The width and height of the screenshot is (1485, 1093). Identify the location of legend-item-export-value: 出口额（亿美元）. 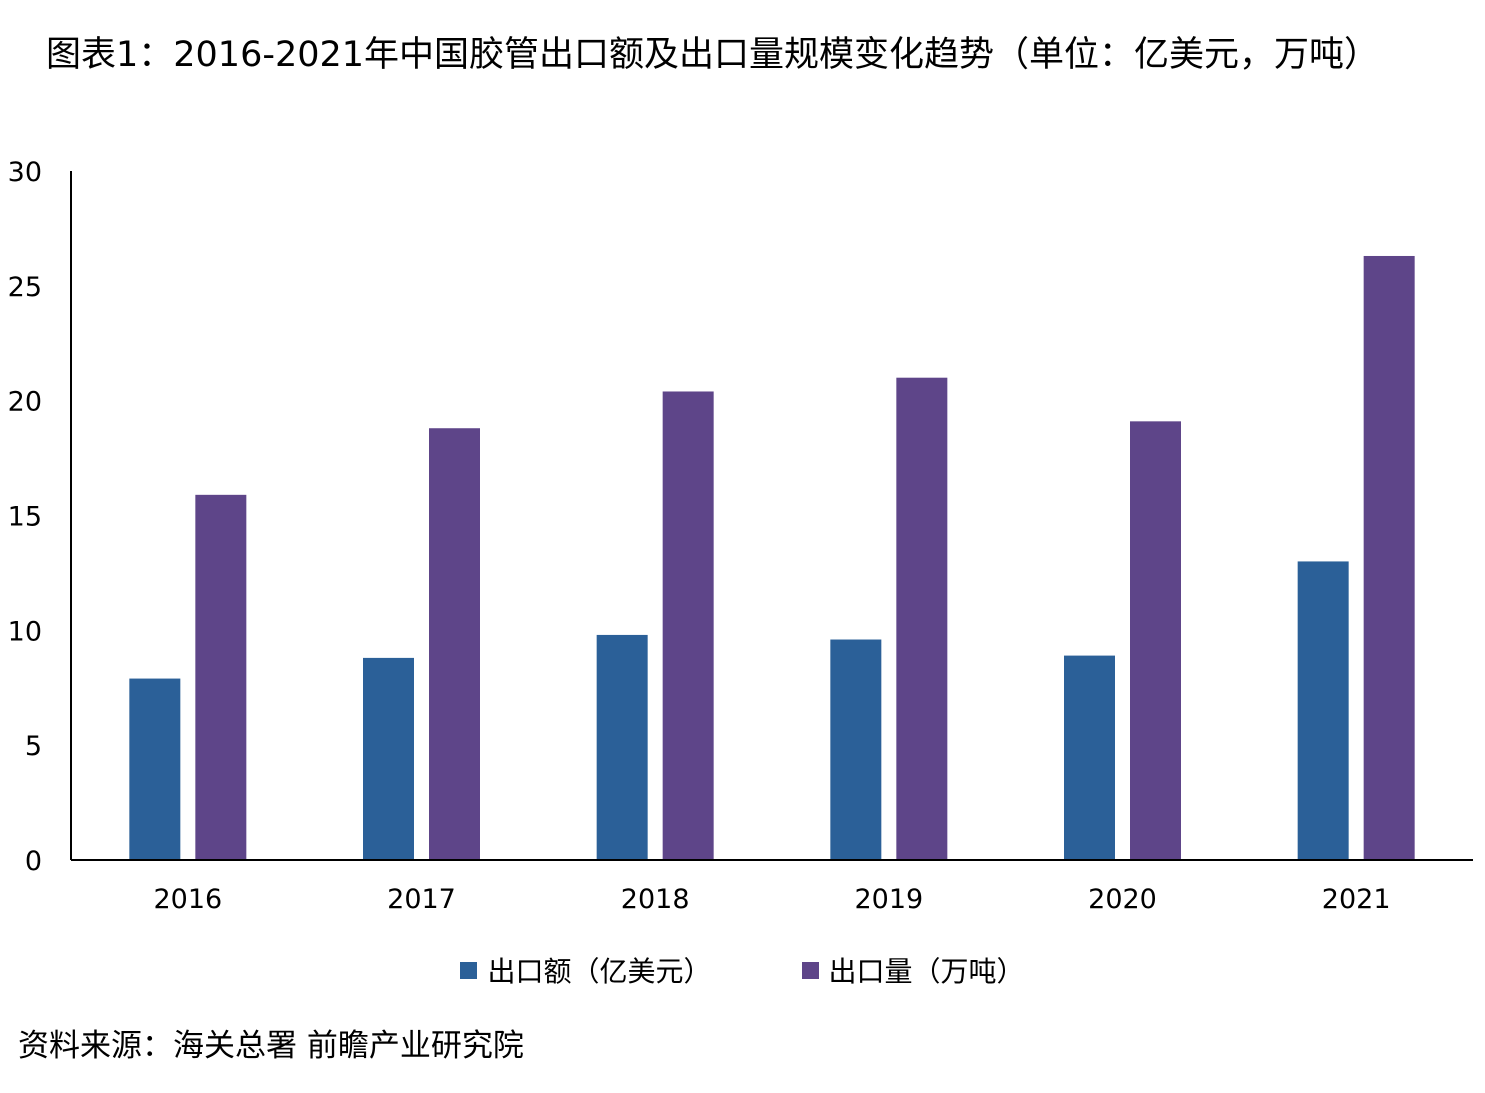
(586, 970).